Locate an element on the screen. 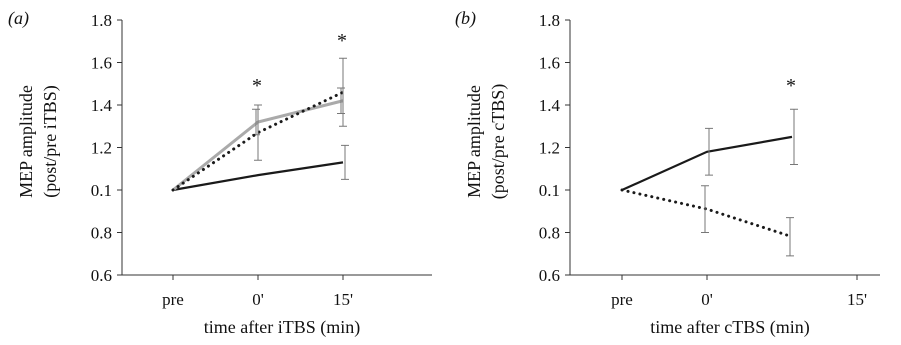 This screenshot has width=901, height=345. panel-label: (b) is located at coordinates (465, 18).